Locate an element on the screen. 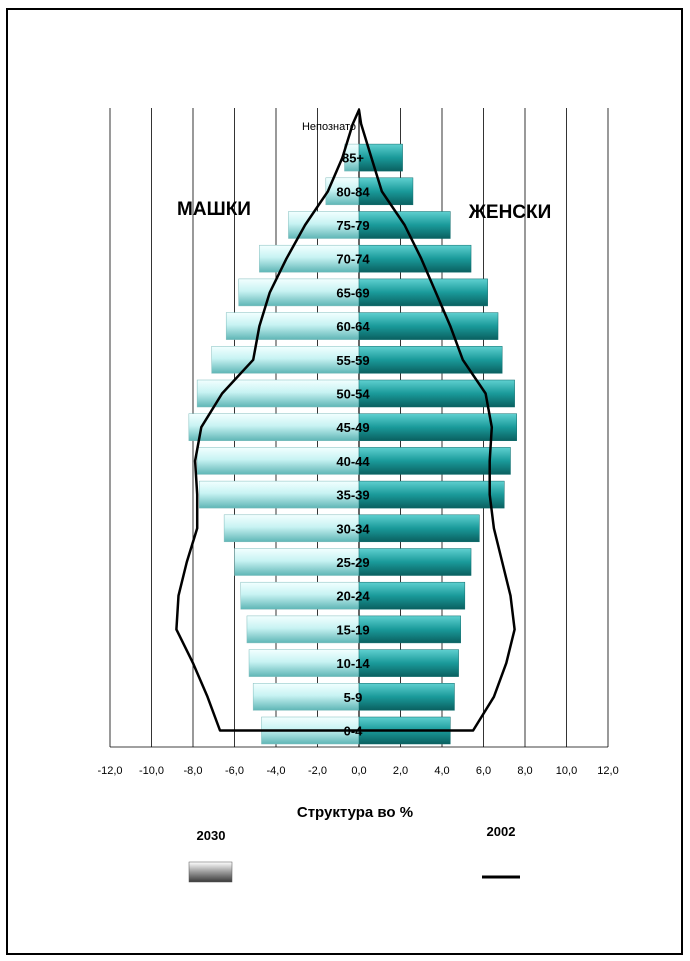 Image resolution: width=690 pixels, height=961 pixels. category-label: 35-39 is located at coordinates (352, 495).